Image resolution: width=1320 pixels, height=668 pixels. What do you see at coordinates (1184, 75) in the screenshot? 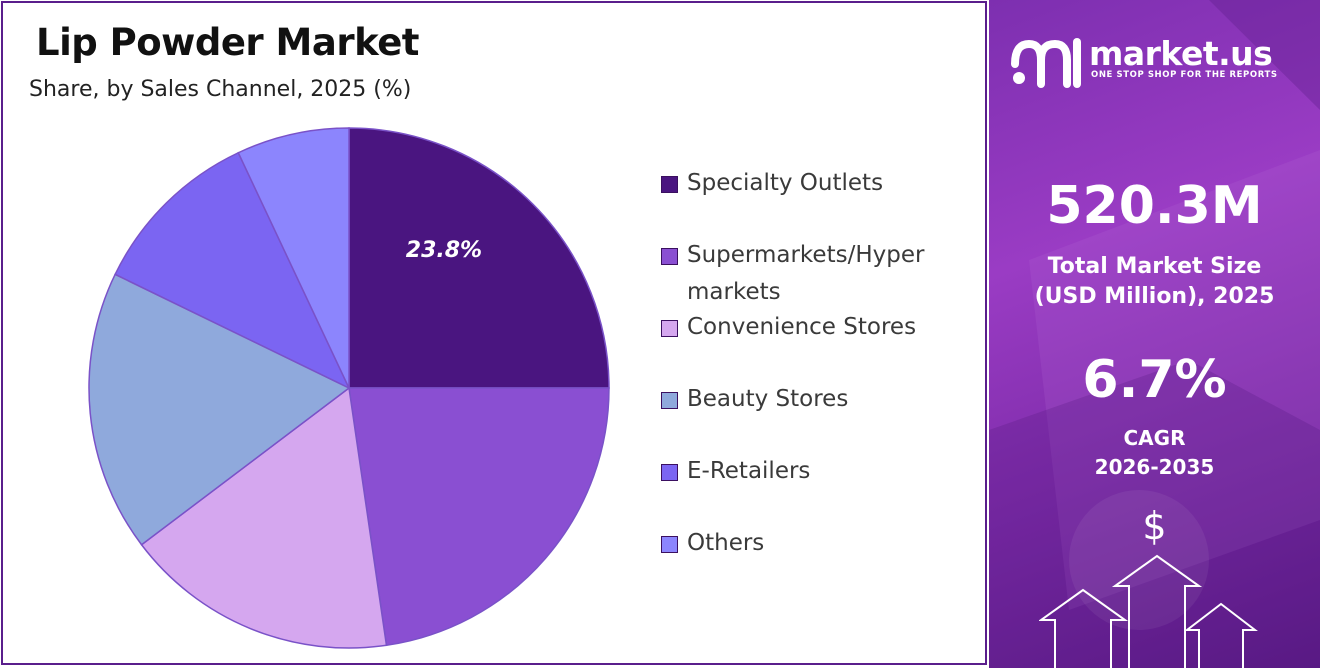
I see `brand-tagline: ONE STOP SHOP FOR THE REPORTS` at bounding box center [1184, 75].